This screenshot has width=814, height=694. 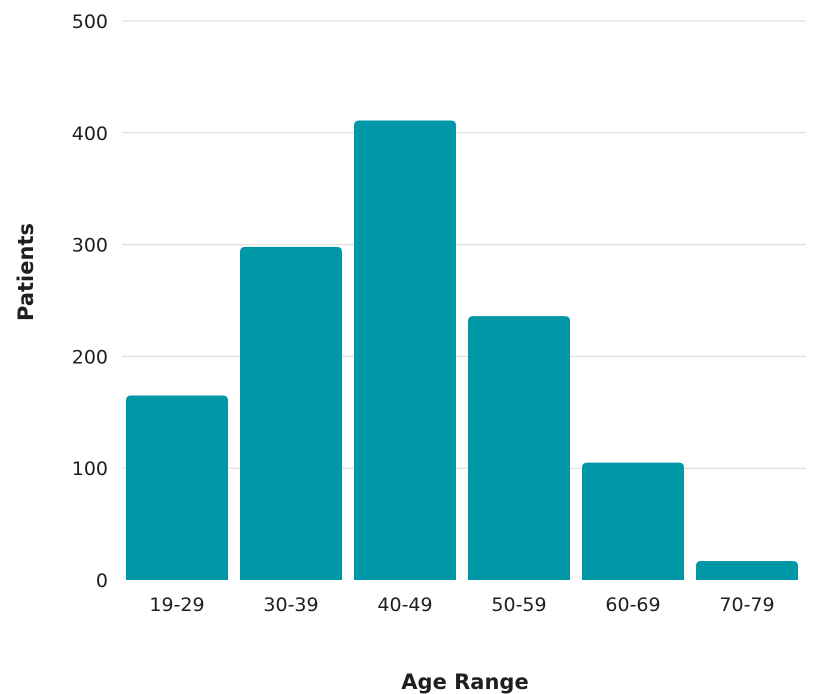 What do you see at coordinates (290, 605) in the screenshot?
I see `x-tick-label: 30-39` at bounding box center [290, 605].